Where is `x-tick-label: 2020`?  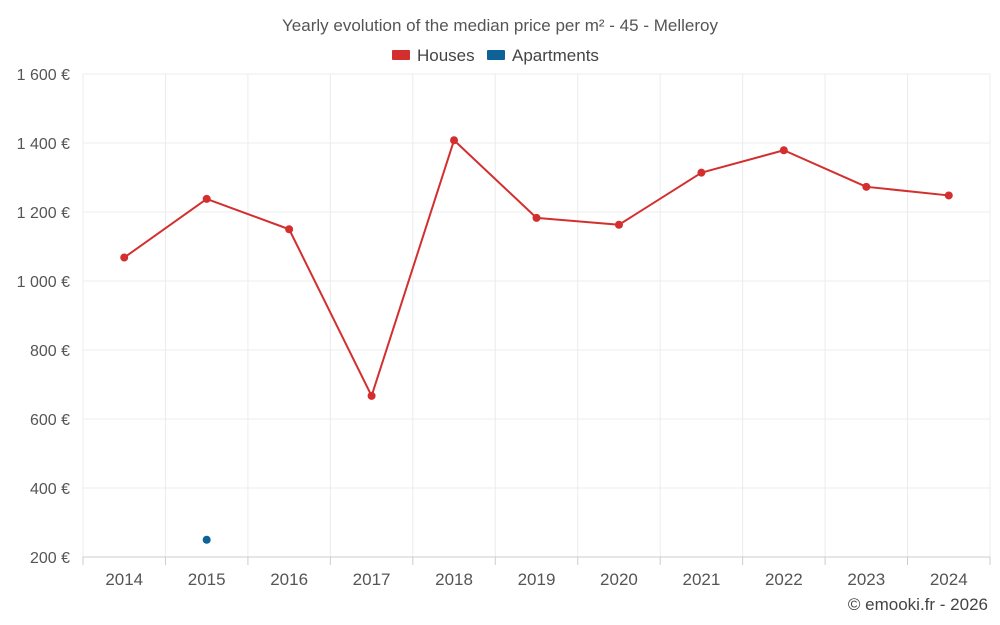
x-tick-label: 2020 is located at coordinates (619, 579).